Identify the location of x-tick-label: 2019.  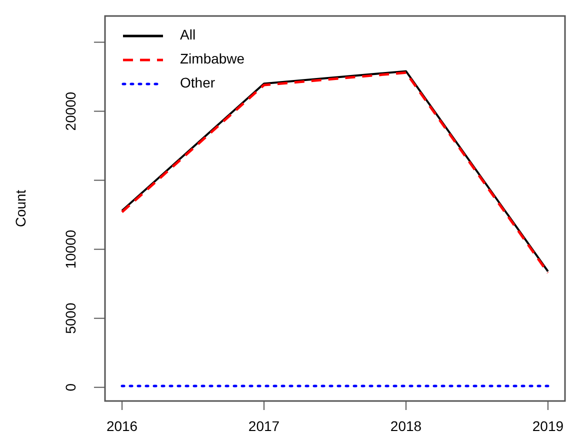
(548, 426).